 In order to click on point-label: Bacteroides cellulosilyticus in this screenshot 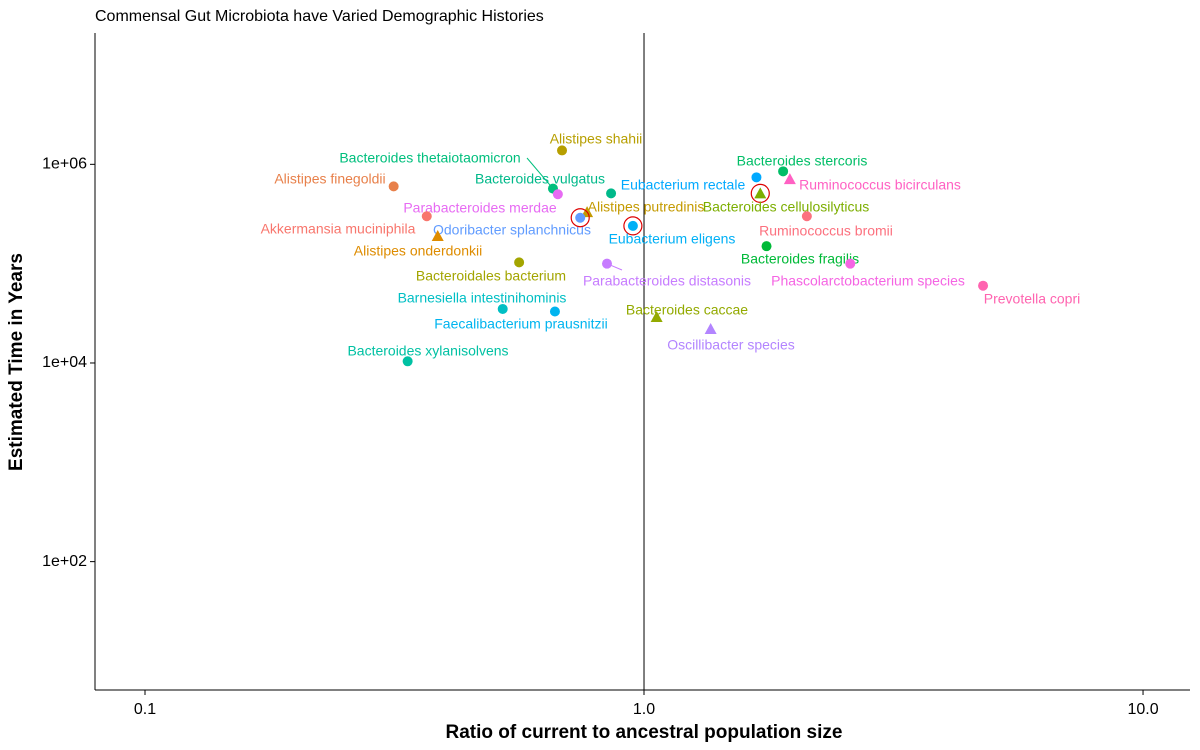, I will do `click(786, 207)`.